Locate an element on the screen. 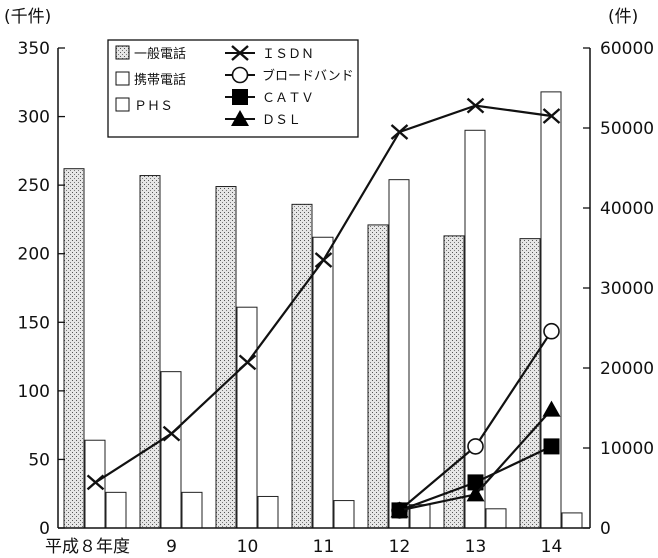 Image resolution: width=658 pixels, height=558 pixels. left-tick-label: 200 is located at coordinates (34, 255).